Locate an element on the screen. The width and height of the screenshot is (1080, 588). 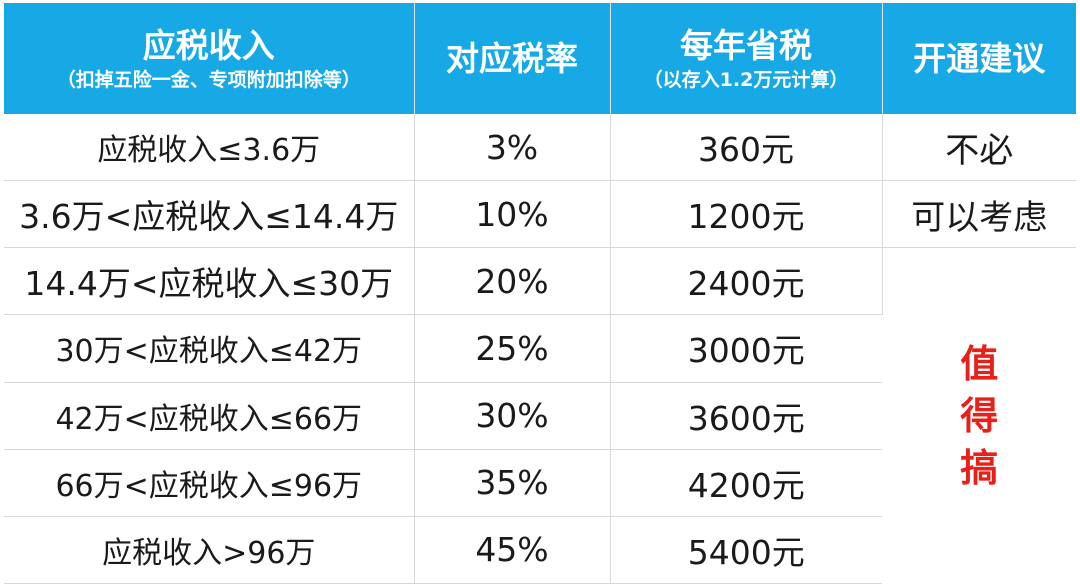
header-taxable-income-note: （扣掉五险一金、专项附加扣除等） is located at coordinates (208, 79).